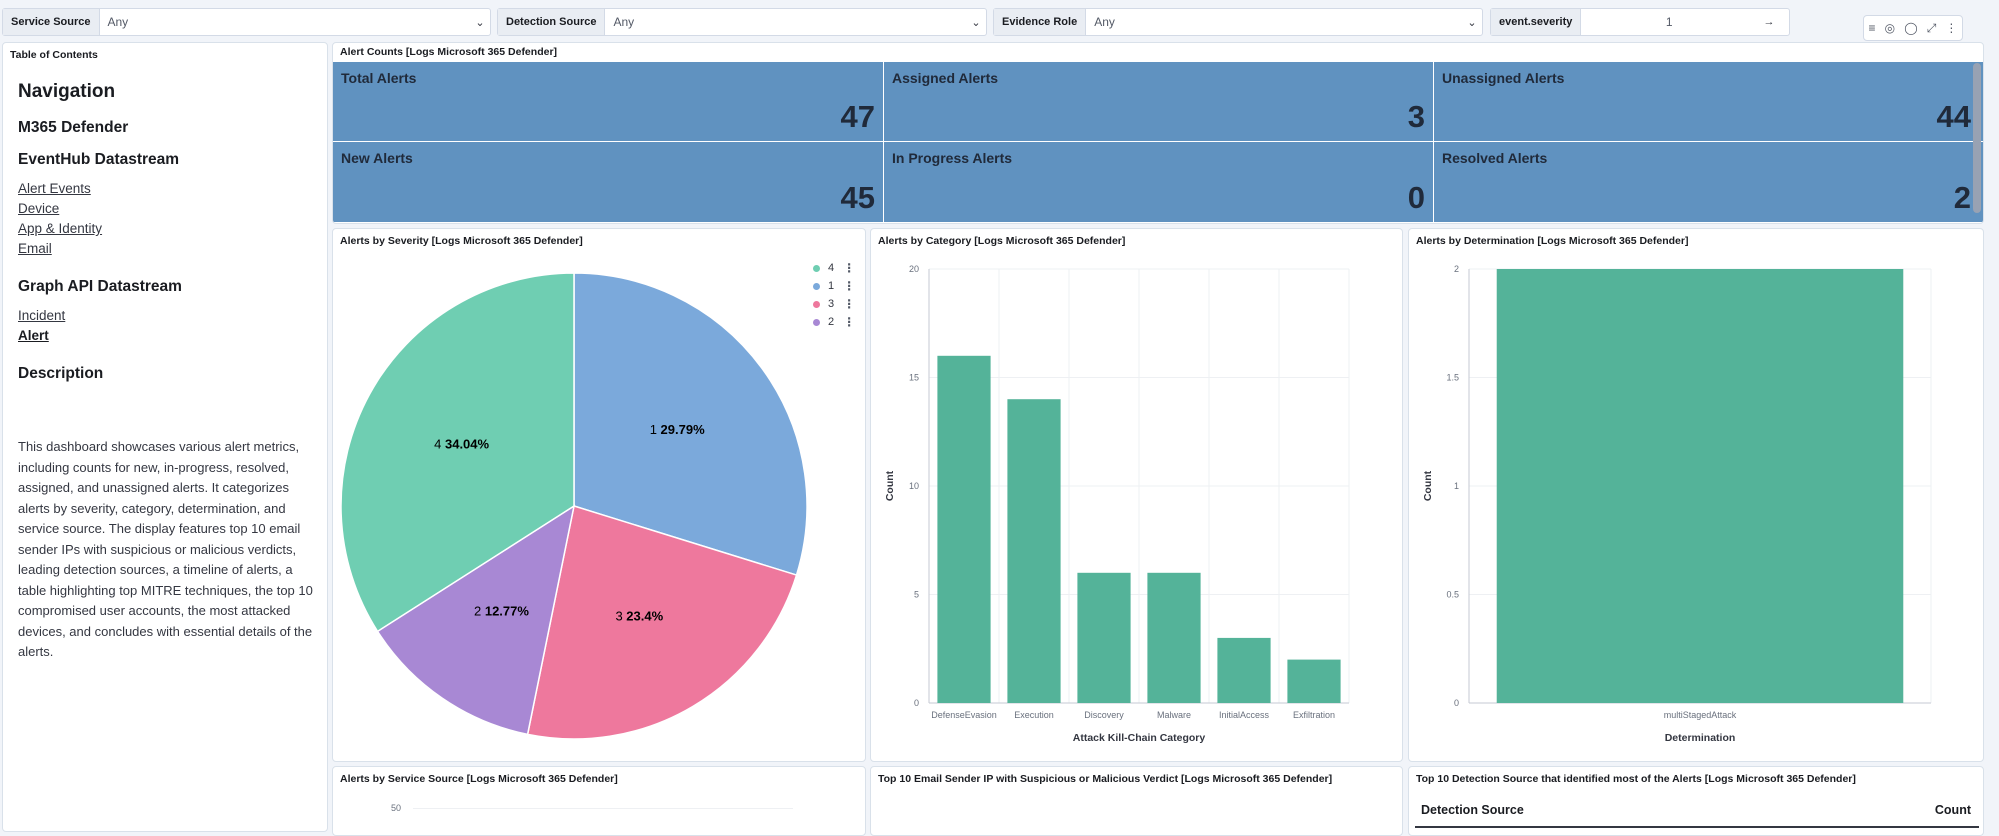 Image resolution: width=1999 pixels, height=836 pixels. What do you see at coordinates (439, 443) in the screenshot?
I see `slice-key: 4` at bounding box center [439, 443].